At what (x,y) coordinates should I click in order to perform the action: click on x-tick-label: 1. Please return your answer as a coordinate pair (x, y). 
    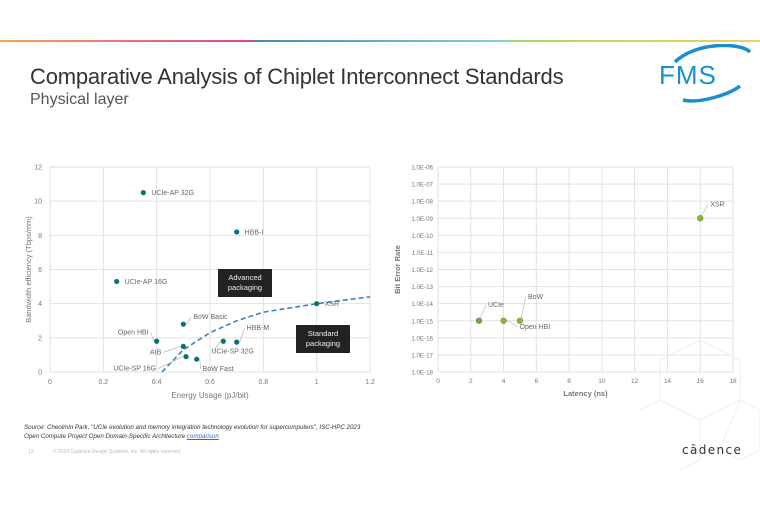
    Looking at the image, I should click on (317, 382).